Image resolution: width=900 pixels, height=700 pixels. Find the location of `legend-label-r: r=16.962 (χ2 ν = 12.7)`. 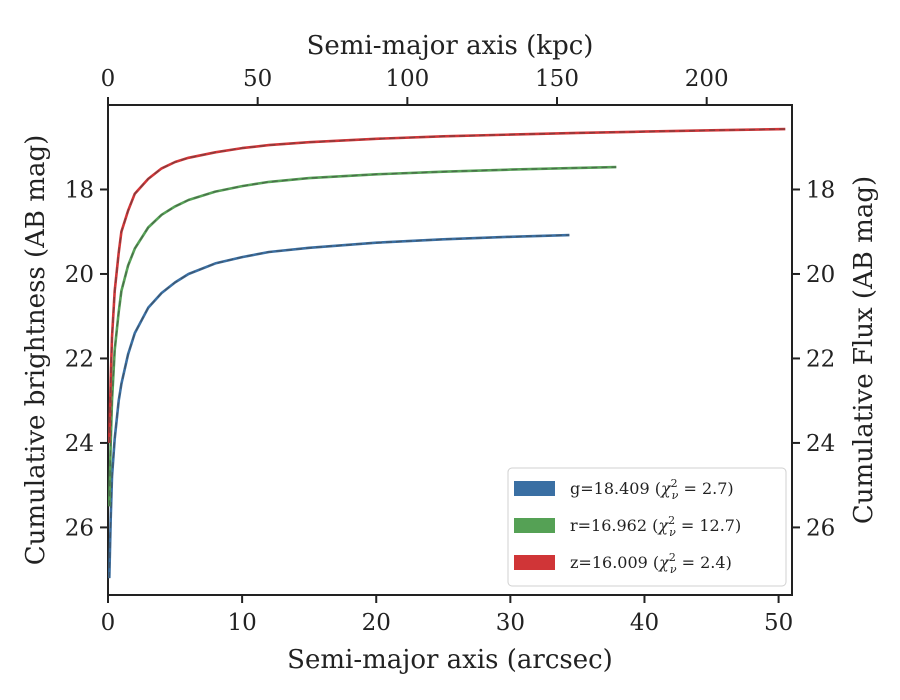

legend-label-r: r=16.962 (χ2 ν = 12.7) is located at coordinates (655, 526).